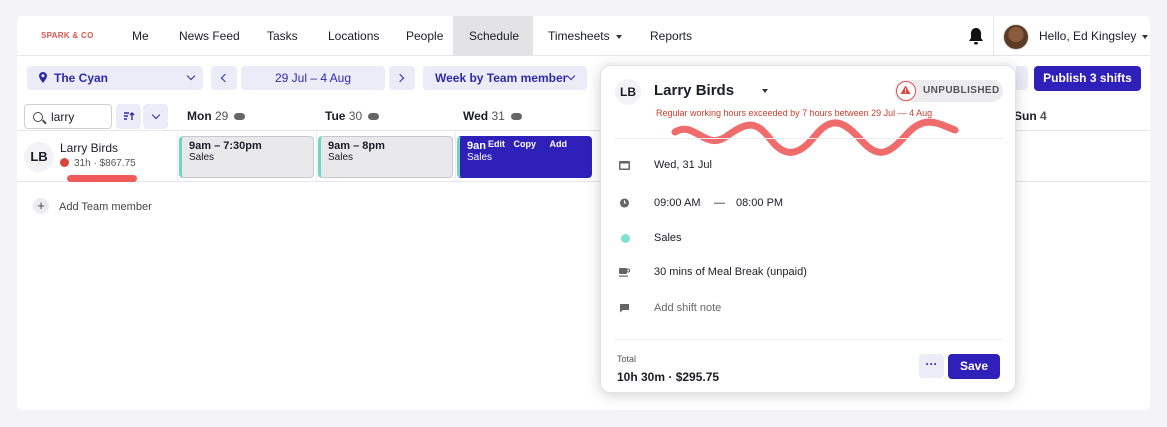  I want to click on total-label: Total, so click(627, 359).